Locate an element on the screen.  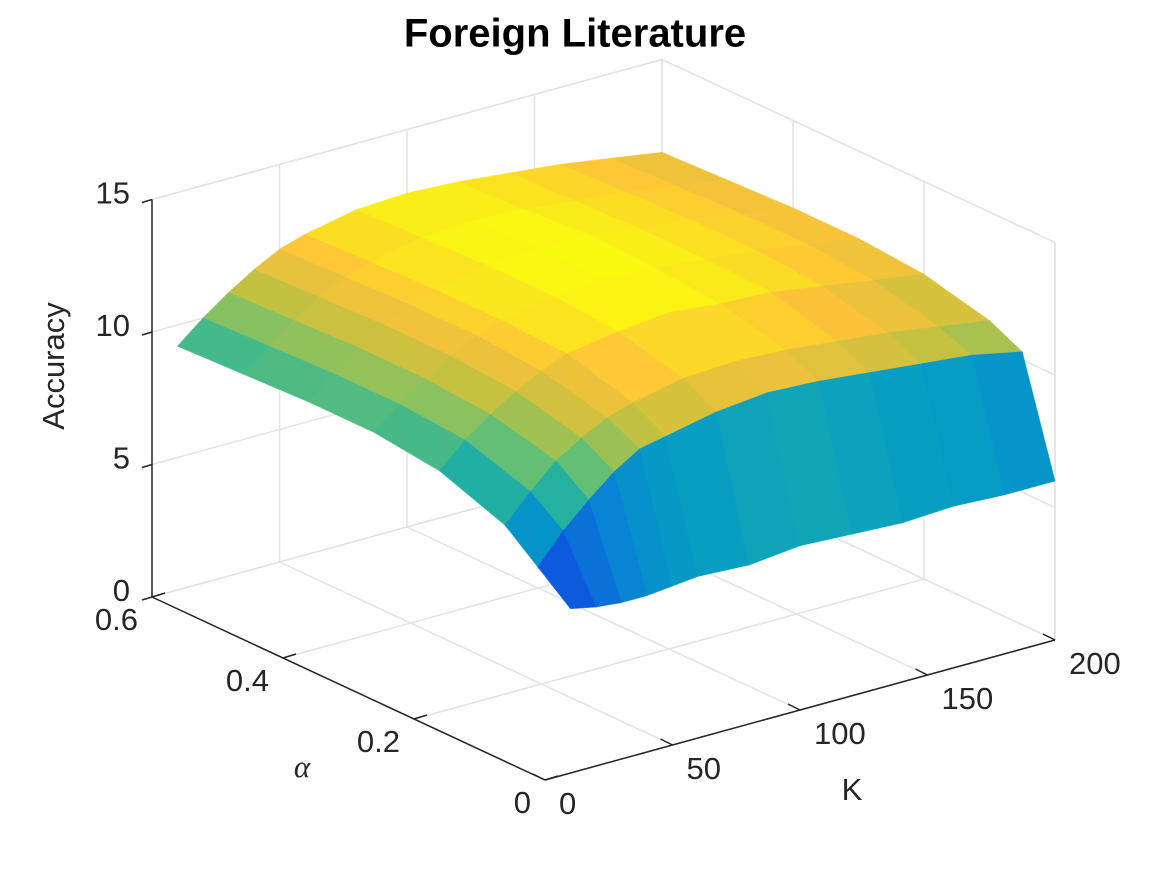
x-tick-label: 200 is located at coordinates (1095, 663).